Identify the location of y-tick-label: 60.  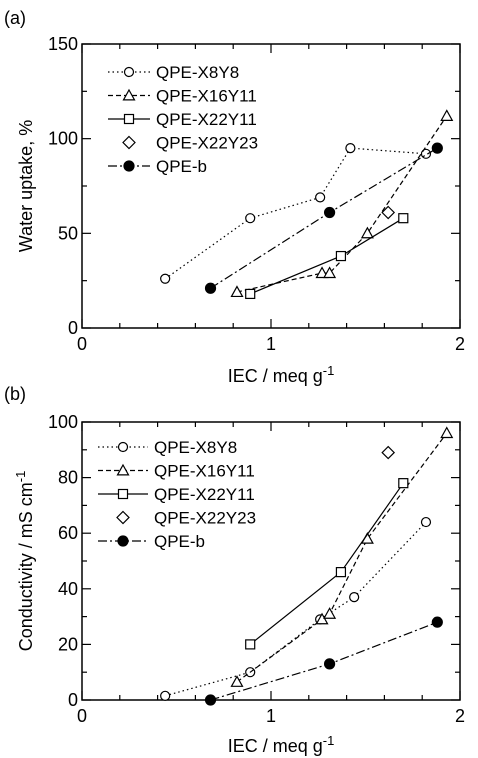
(68, 533).